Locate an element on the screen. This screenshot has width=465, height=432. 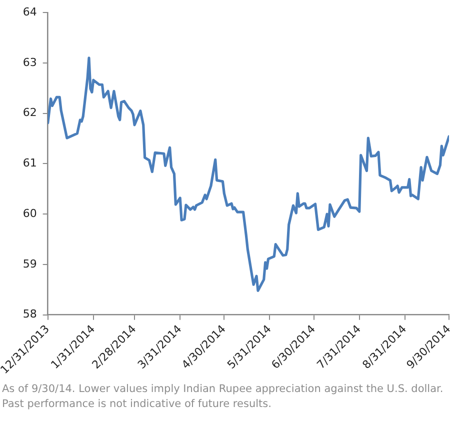
y-tick-label: 61 is located at coordinates (29, 163).